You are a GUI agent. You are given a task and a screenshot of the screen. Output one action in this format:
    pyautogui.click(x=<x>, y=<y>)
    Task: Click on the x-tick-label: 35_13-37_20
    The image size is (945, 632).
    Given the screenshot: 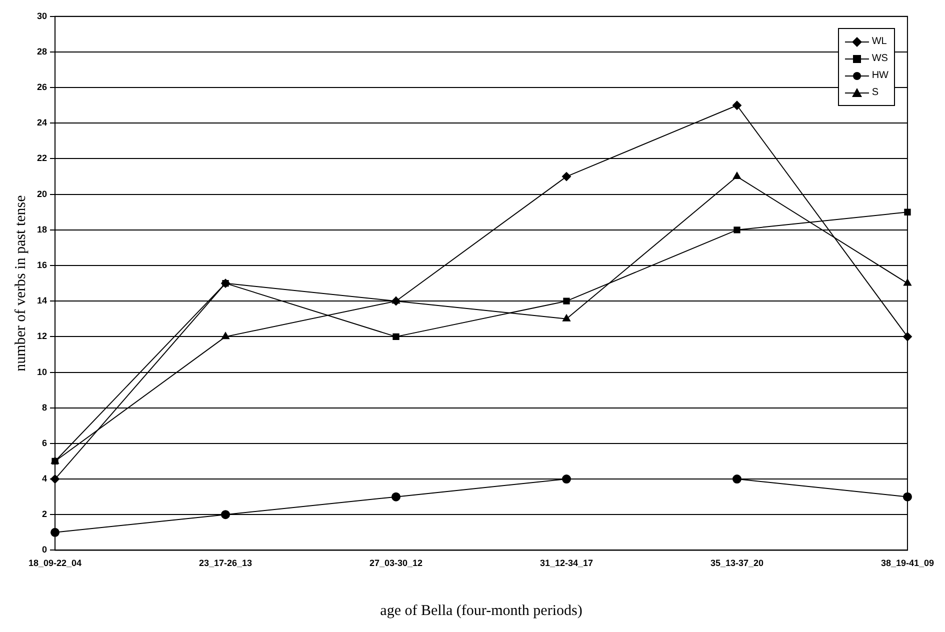 What is the action you would take?
    pyautogui.click(x=737, y=563)
    